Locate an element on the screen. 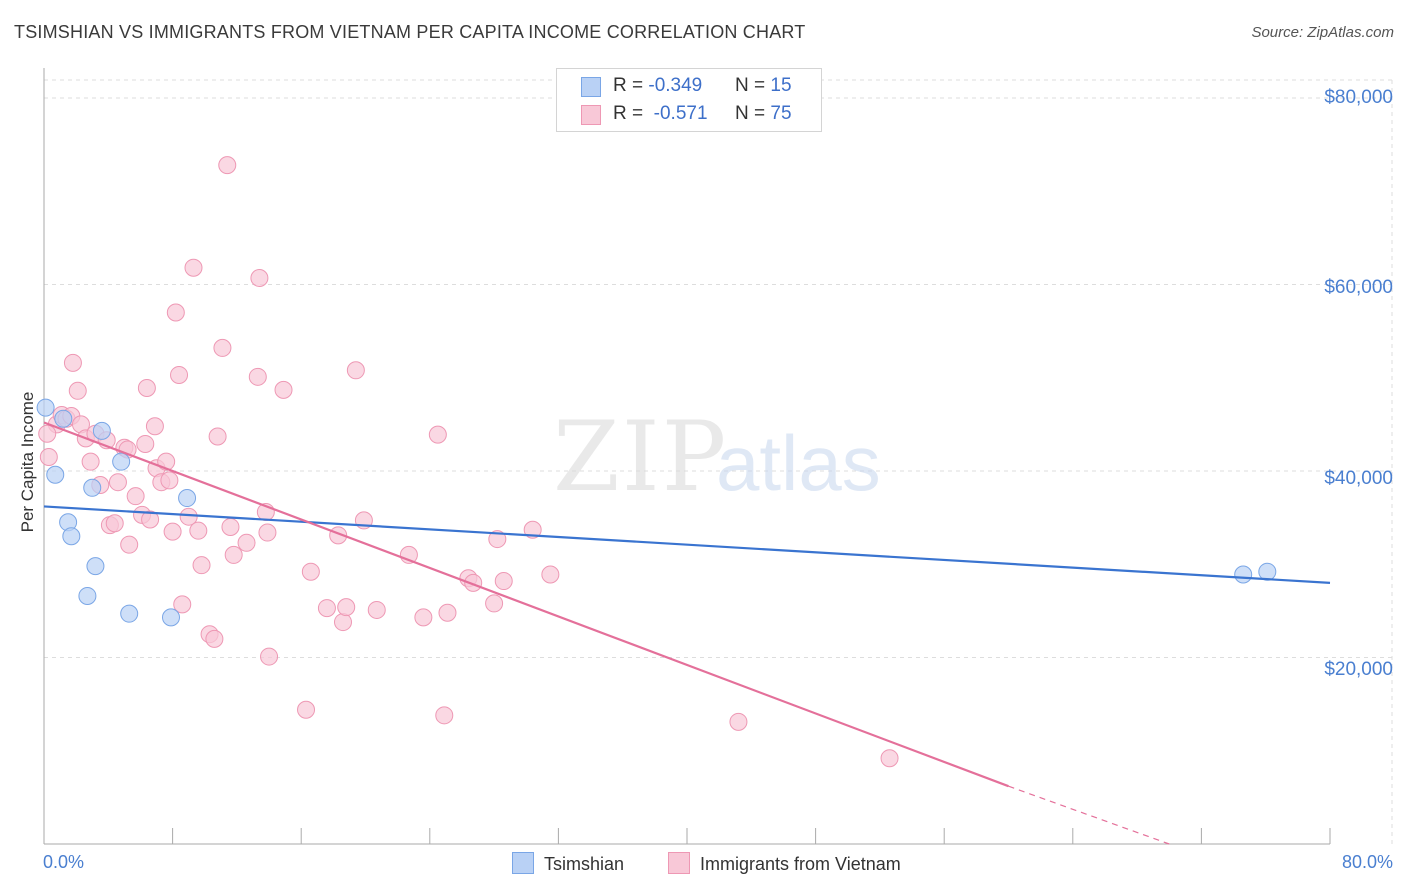 Image resolution: width=1406 pixels, height=892 pixels. legend-r: R = -0.349 is located at coordinates (658, 85).